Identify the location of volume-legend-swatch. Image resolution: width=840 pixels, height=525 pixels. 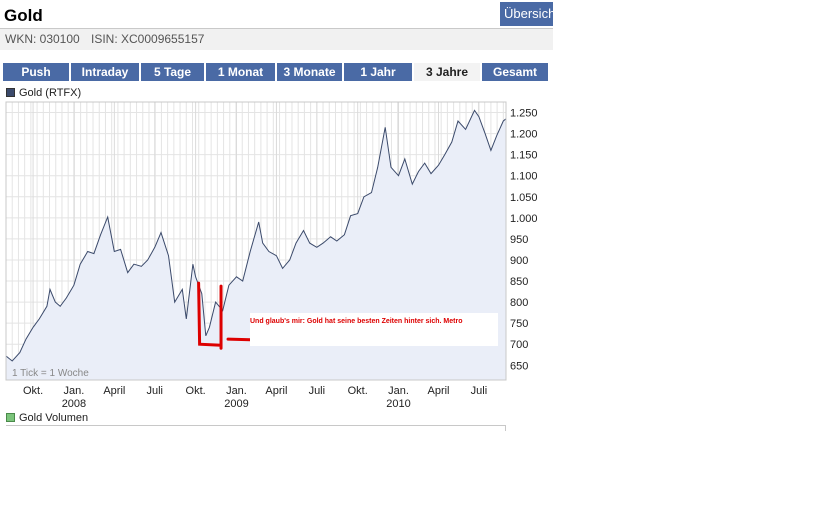
(10, 417).